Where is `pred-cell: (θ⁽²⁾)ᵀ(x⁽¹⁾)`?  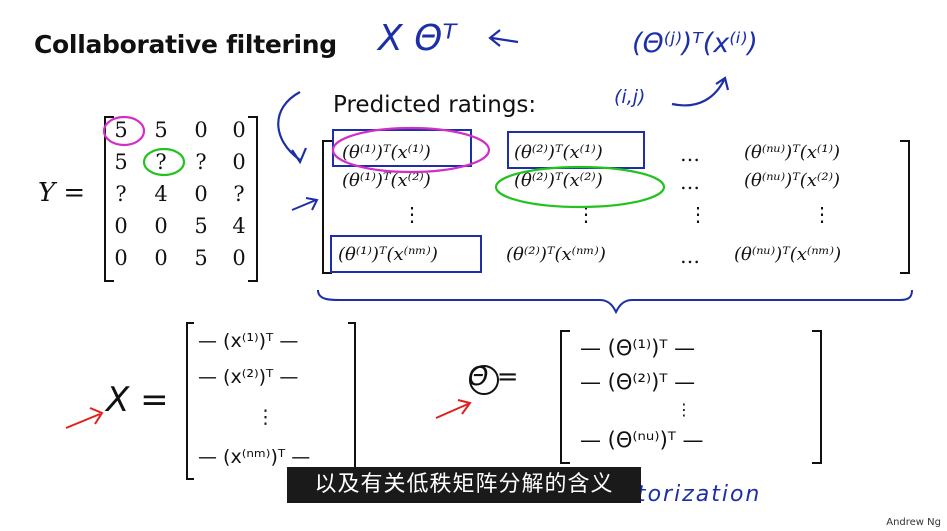 pred-cell: (θ⁽²⁾)ᵀ(x⁽¹⁾) is located at coordinates (558, 152).